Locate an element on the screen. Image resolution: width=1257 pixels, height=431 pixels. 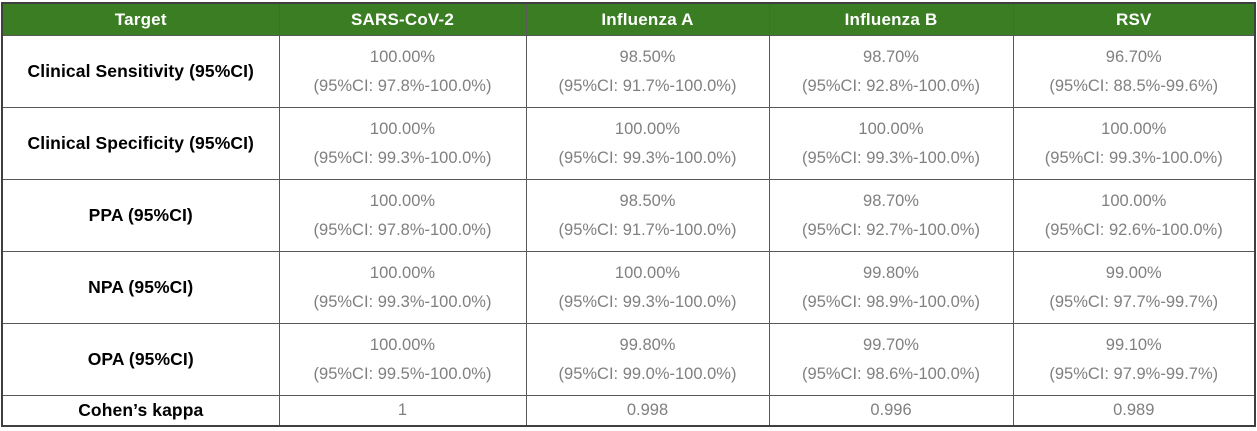
cell-opa-sars: 100.00% (95%CI: 99.5%-100.0%) is located at coordinates (402, 359).